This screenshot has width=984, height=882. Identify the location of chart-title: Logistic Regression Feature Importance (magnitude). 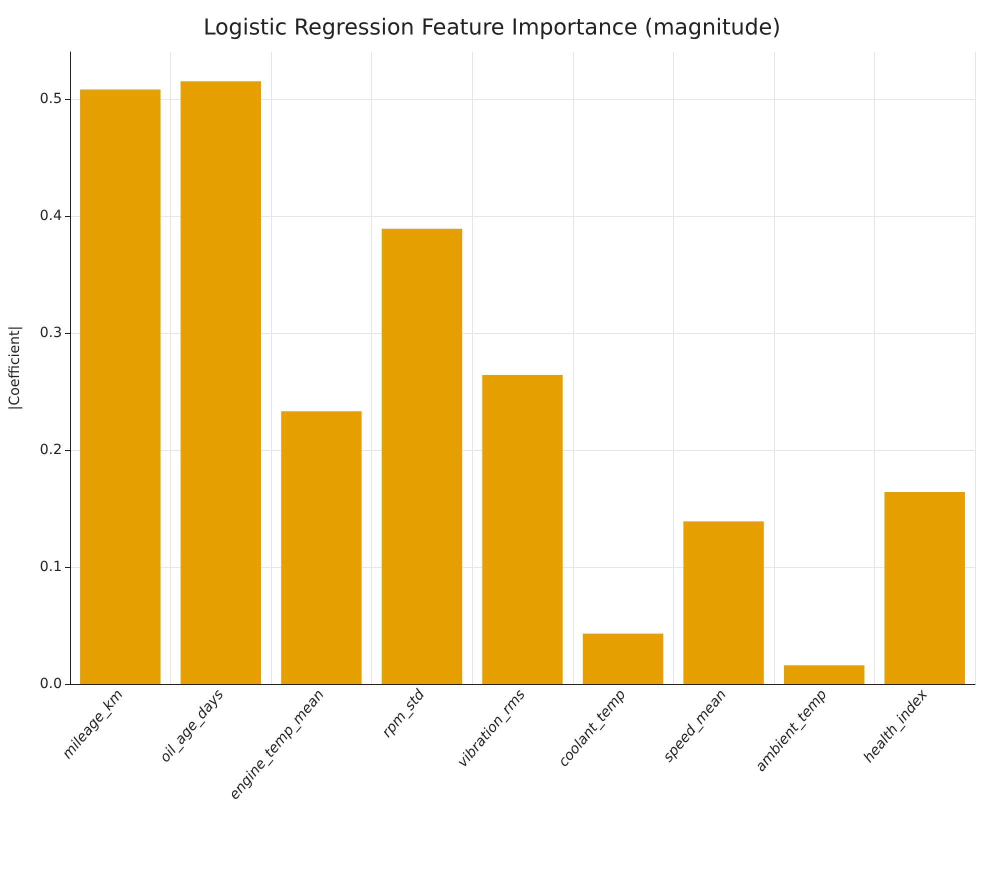
(492, 28).